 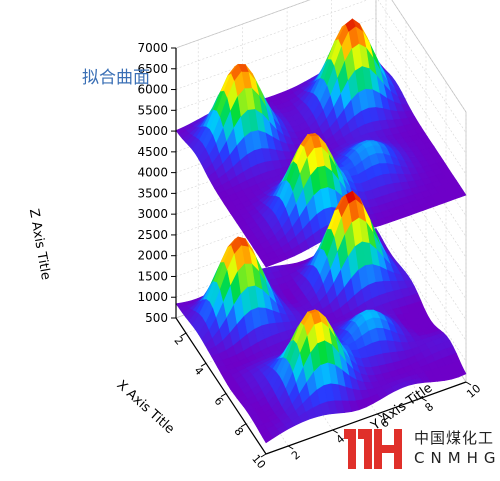 What do you see at coordinates (198, 371) in the screenshot?
I see `x-tick-label: 4` at bounding box center [198, 371].